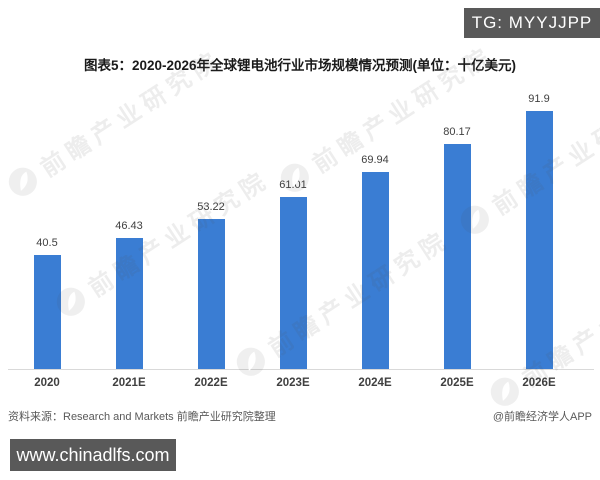 This screenshot has width=600, height=480. What do you see at coordinates (47, 383) in the screenshot?
I see `x-tick-label-2020: 2020` at bounding box center [47, 383].